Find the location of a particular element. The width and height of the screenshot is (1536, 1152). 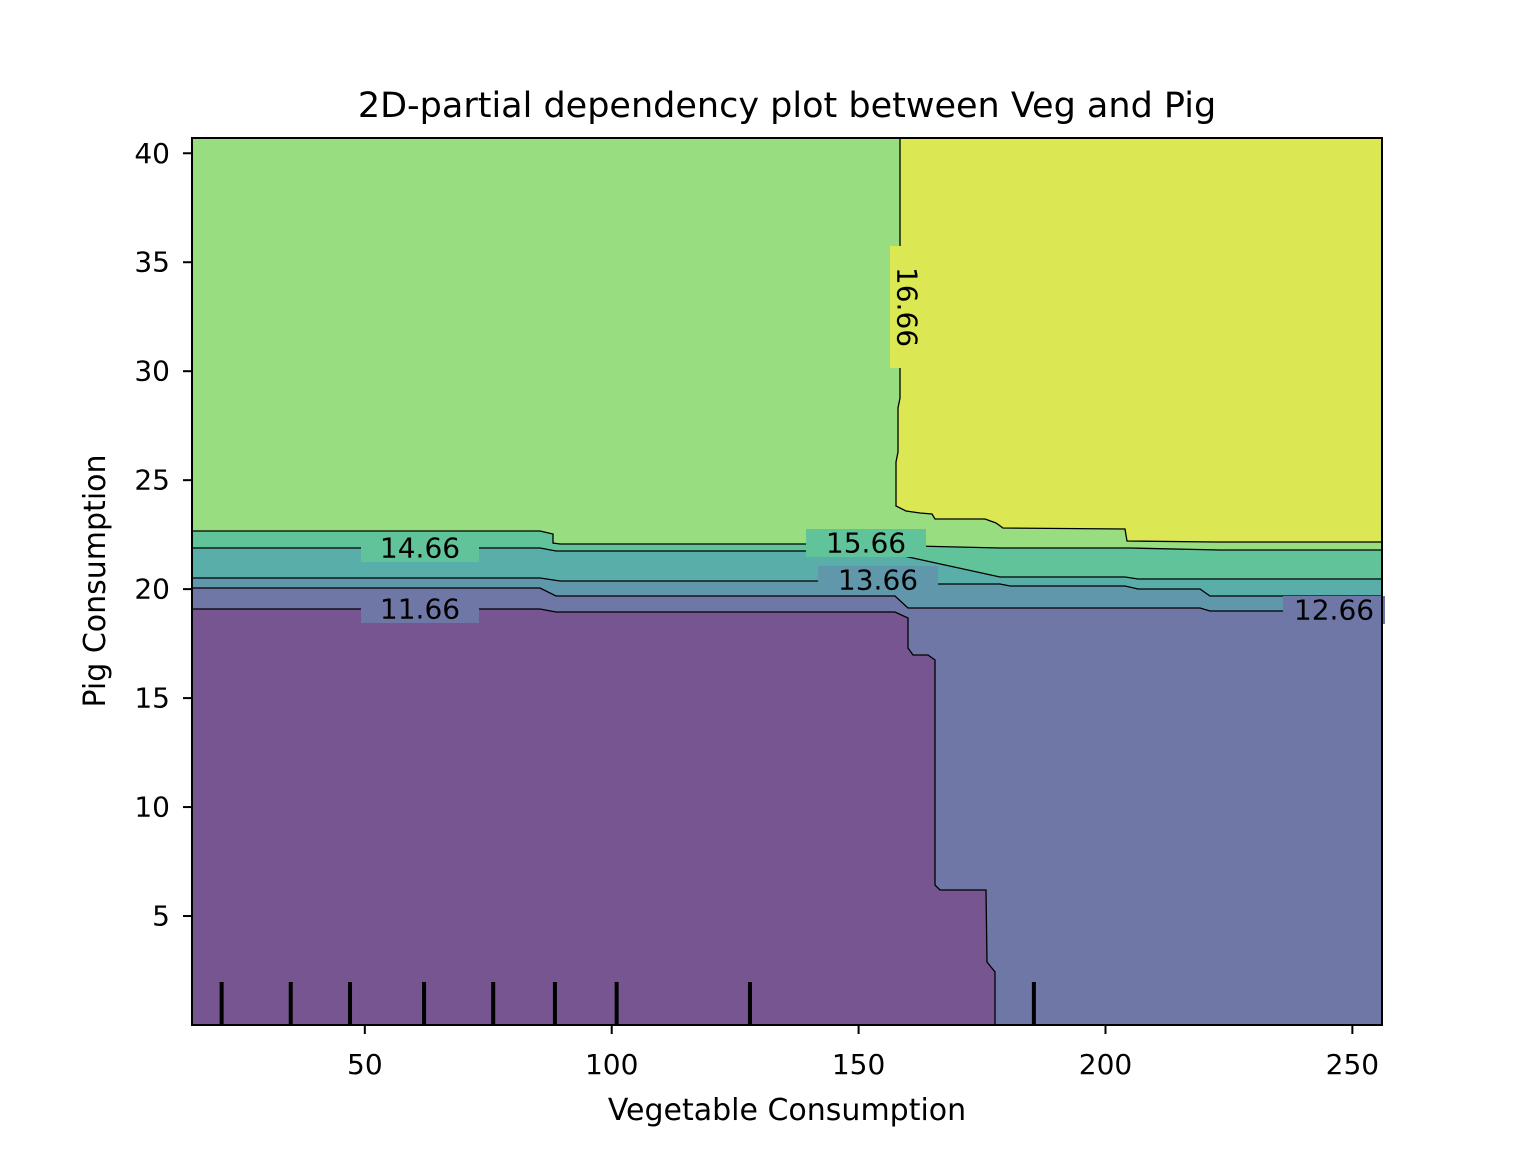

x-axis-label: Vegetable Consumption is located at coordinates (787, 1110).